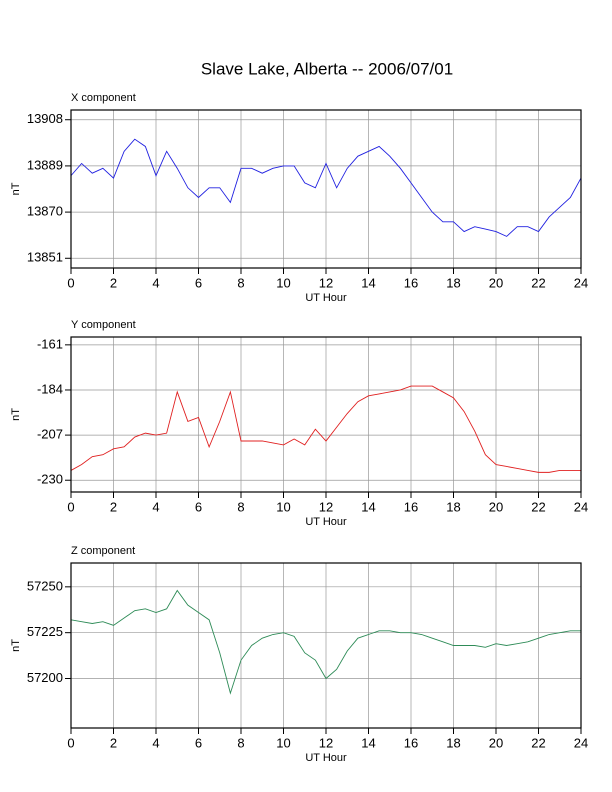 The image size is (612, 792). What do you see at coordinates (103, 325) in the screenshot?
I see `panel-title: Y component` at bounding box center [103, 325].